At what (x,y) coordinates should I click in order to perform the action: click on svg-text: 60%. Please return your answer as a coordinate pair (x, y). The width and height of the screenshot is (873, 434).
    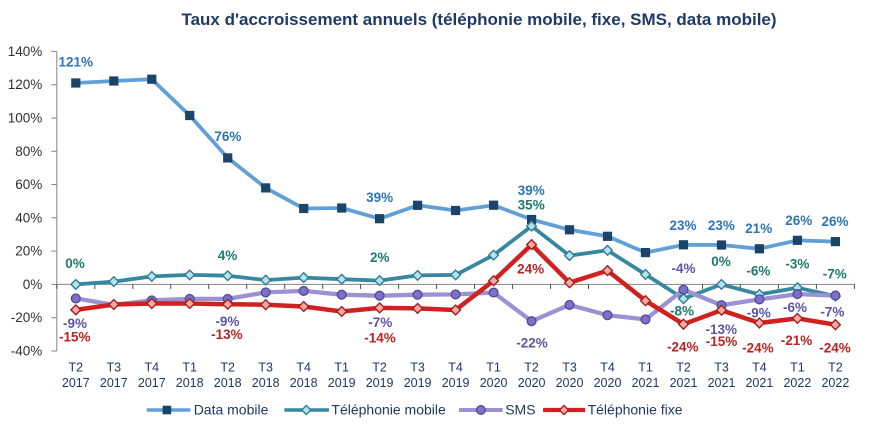
    Looking at the image, I should click on (28, 184).